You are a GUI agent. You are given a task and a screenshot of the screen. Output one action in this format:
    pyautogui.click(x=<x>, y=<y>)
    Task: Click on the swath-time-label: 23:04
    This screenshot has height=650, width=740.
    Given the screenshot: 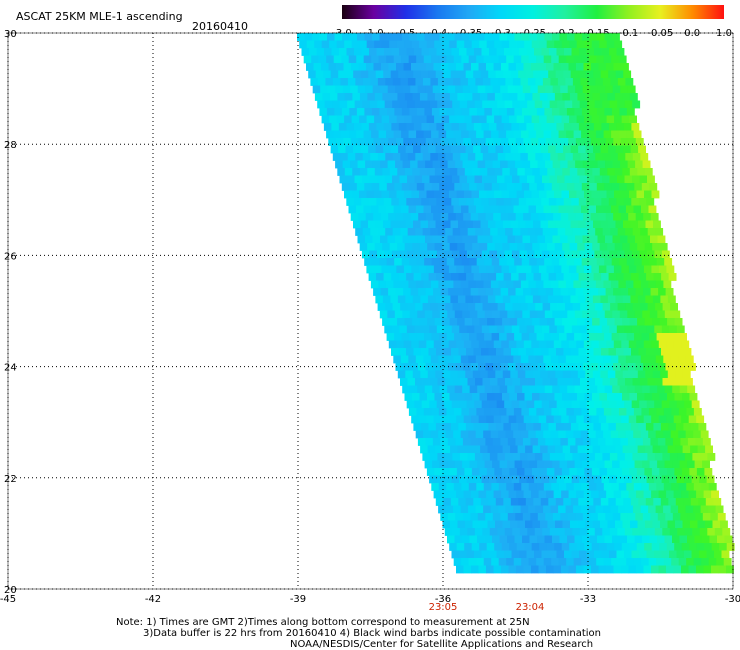 What is the action you would take?
    pyautogui.click(x=530, y=607)
    